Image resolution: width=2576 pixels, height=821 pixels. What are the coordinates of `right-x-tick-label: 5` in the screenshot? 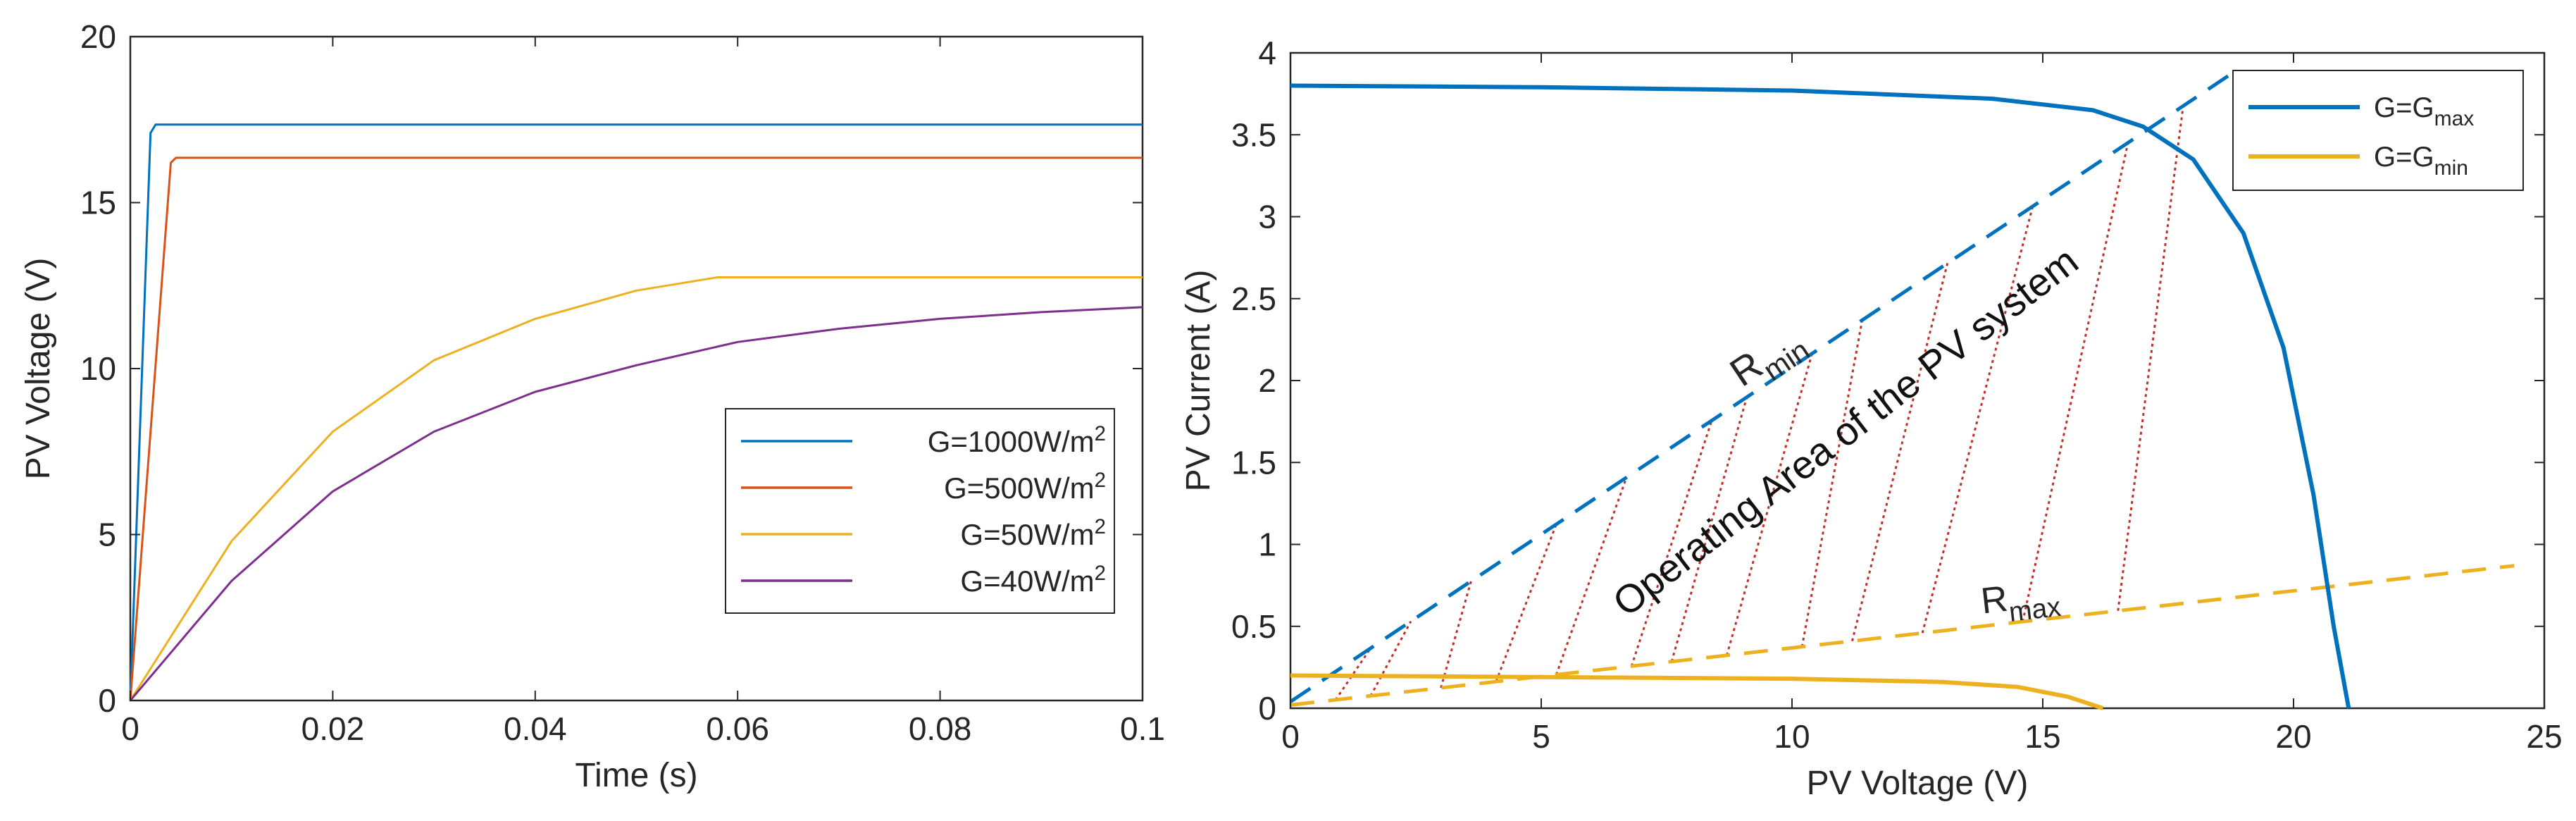 It's located at (1541, 736).